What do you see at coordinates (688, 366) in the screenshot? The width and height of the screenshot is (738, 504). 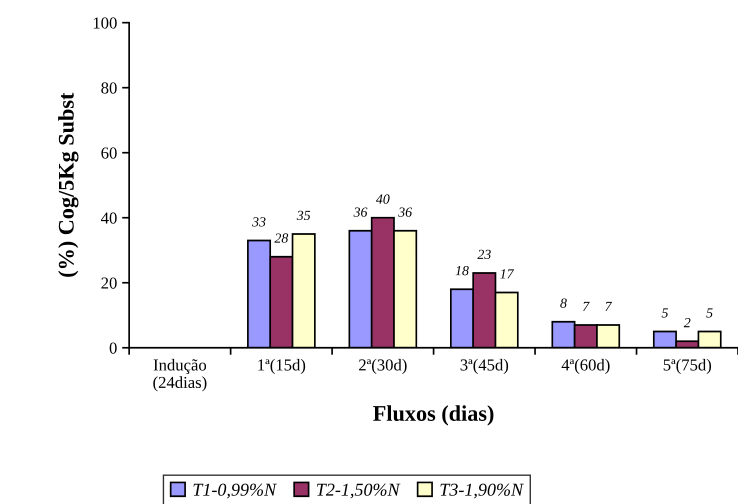 I see `x-tick-label: 5ª(75d)` at bounding box center [688, 366].